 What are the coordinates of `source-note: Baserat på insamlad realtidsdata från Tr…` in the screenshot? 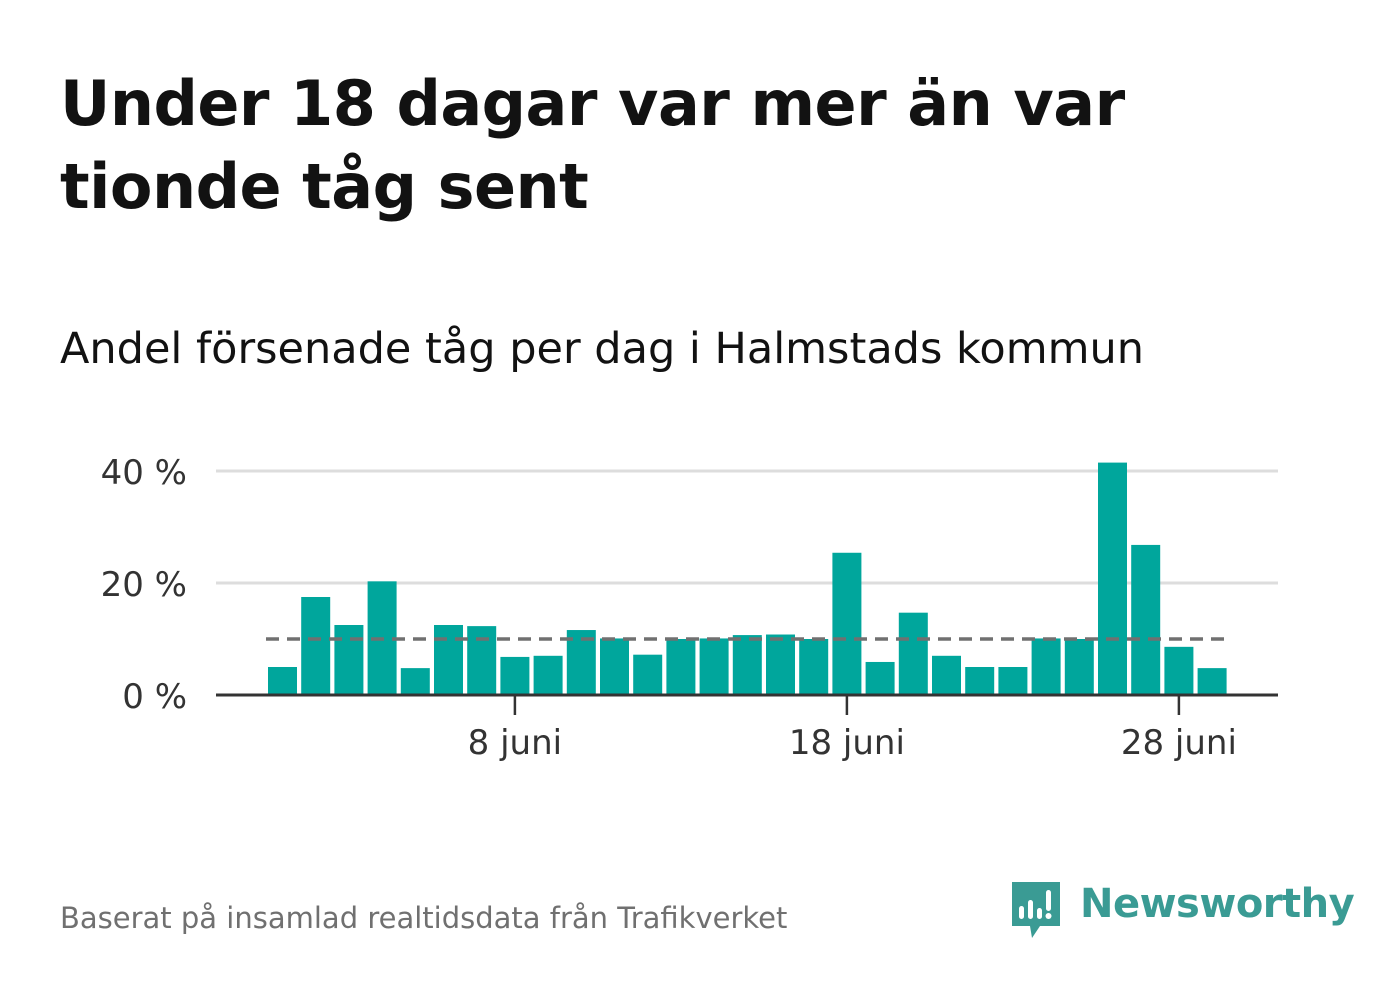 It's located at (424, 918).